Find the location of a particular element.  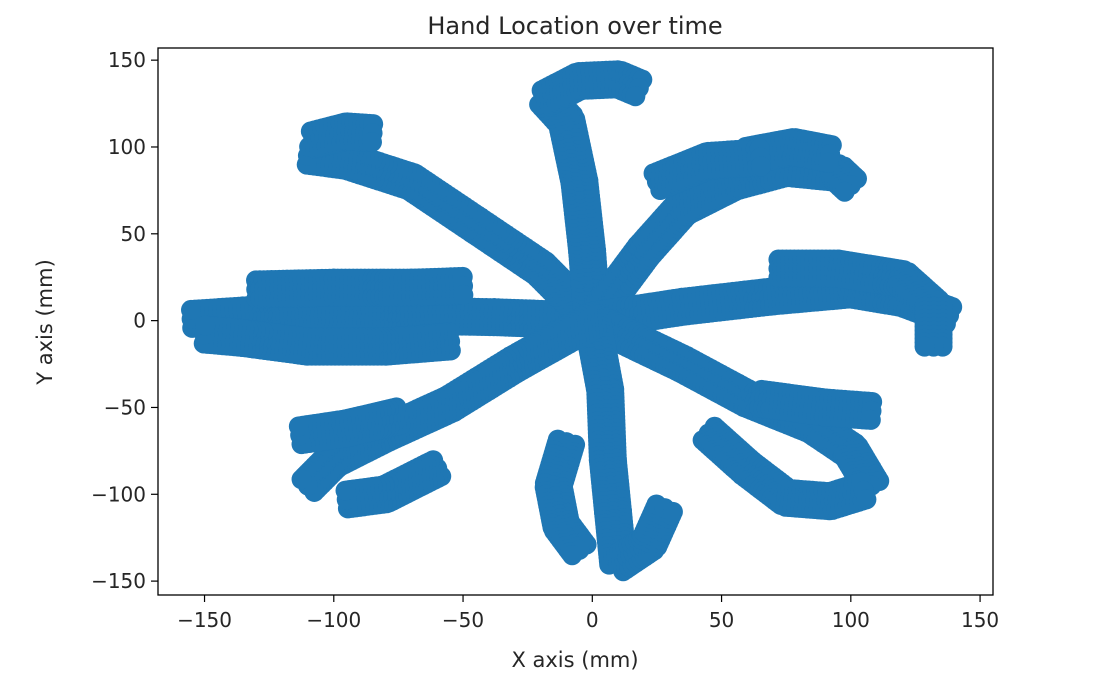

y-tick-label: −100 is located at coordinates (118, 494).